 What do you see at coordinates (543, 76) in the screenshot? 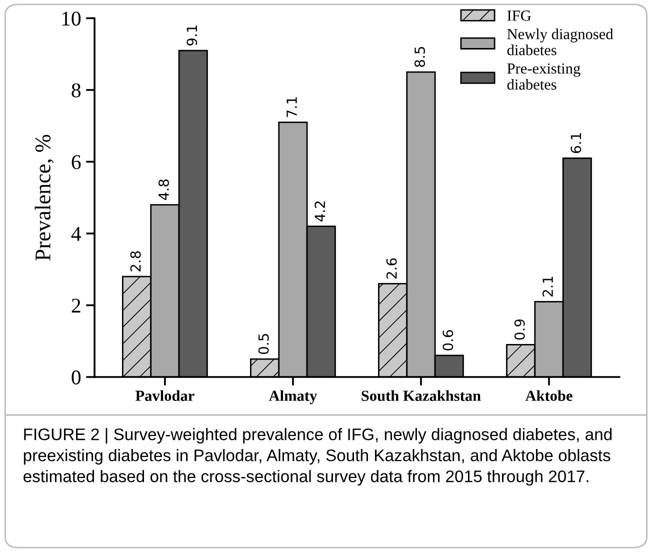
I see `legend-label: Pre-existing diabetes` at bounding box center [543, 76].